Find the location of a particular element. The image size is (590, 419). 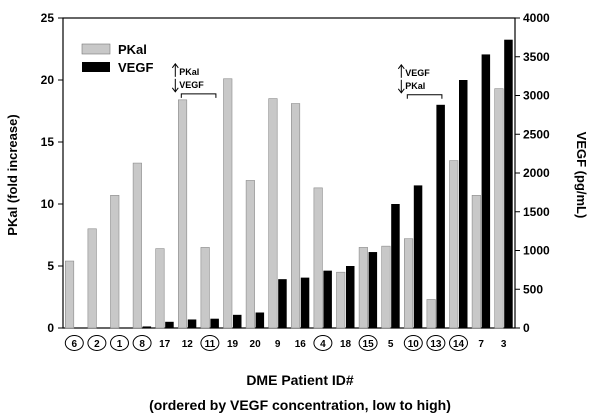

right-tick-label: 2000 is located at coordinates (536, 173).